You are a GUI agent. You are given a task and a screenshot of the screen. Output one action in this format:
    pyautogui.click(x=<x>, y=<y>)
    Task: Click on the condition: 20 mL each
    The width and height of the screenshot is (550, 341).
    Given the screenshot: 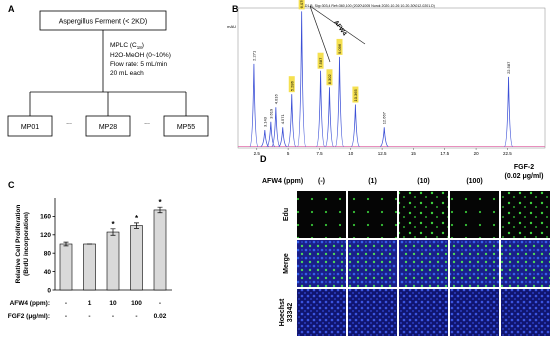 What is the action you would take?
    pyautogui.click(x=127, y=73)
    